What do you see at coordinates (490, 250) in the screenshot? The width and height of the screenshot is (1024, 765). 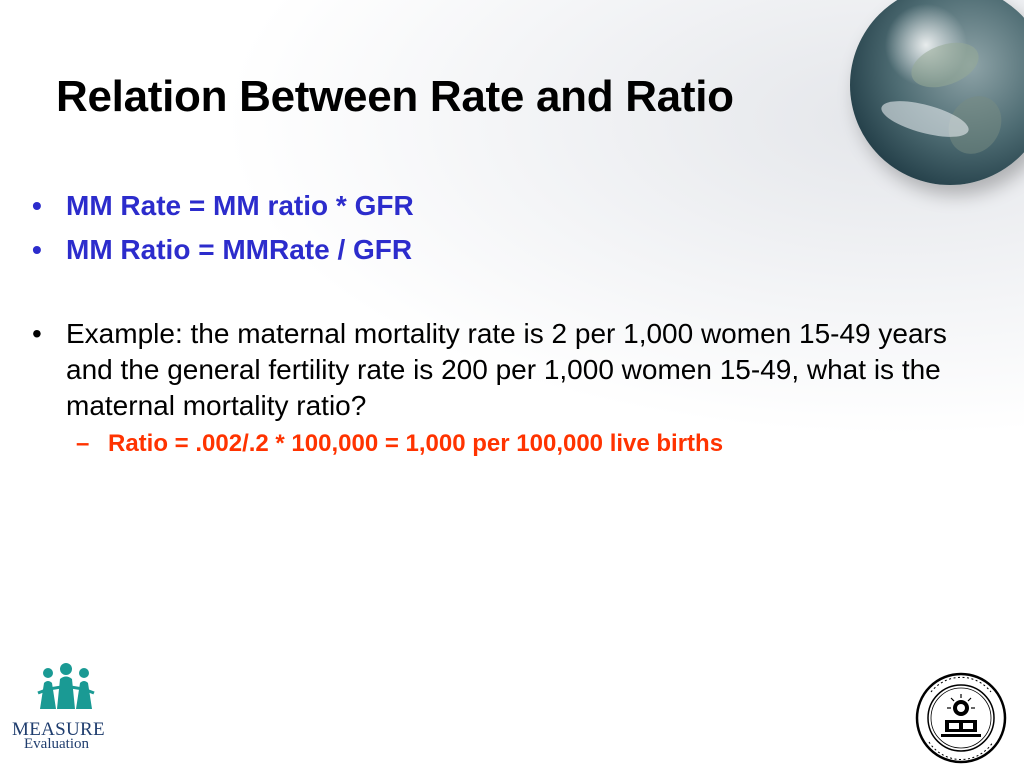 I see `bullet-item: • MM Ratio = MMRate / GFR` at bounding box center [490, 250].